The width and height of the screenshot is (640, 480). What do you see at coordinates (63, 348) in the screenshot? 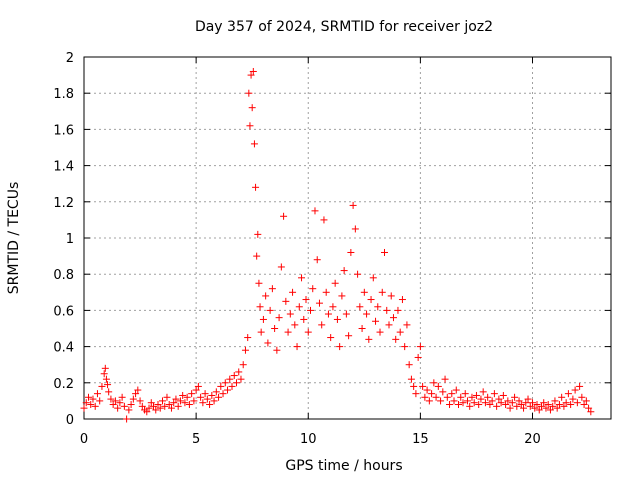
I see `y-tick-label: 0.4` at bounding box center [63, 348].